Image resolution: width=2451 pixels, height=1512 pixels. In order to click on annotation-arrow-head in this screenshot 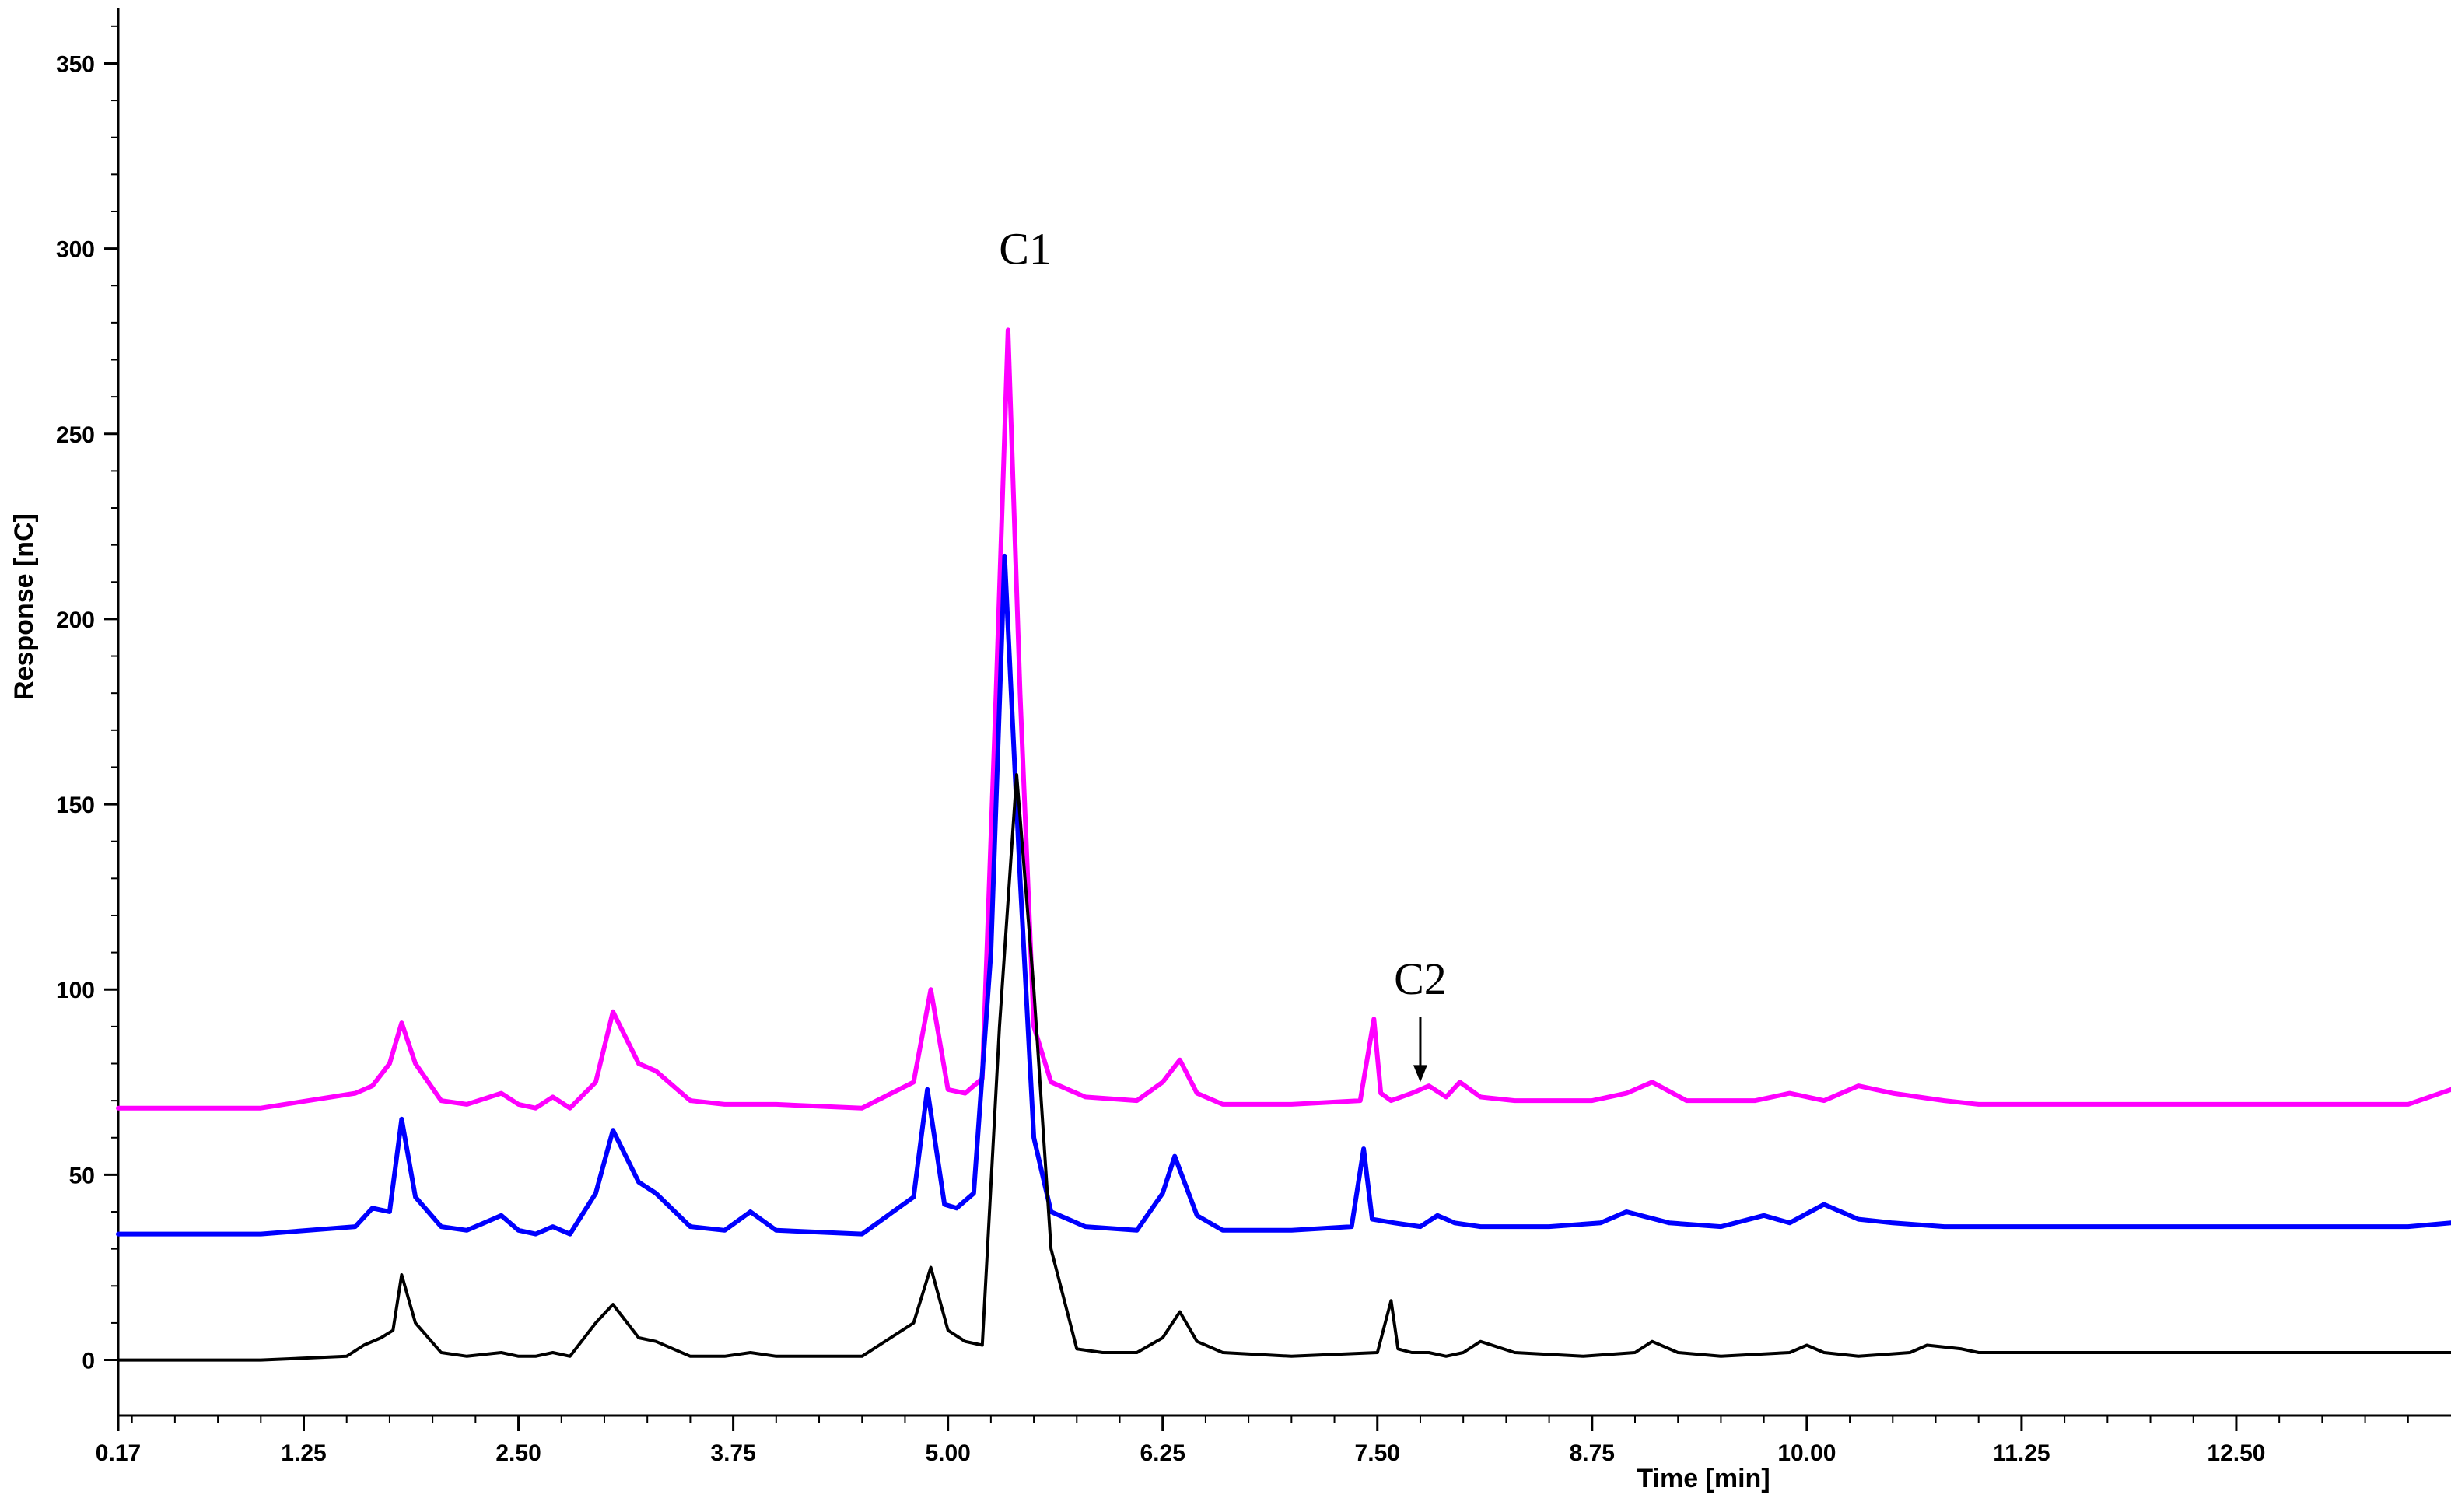, I will do `click(1420, 1074)`.